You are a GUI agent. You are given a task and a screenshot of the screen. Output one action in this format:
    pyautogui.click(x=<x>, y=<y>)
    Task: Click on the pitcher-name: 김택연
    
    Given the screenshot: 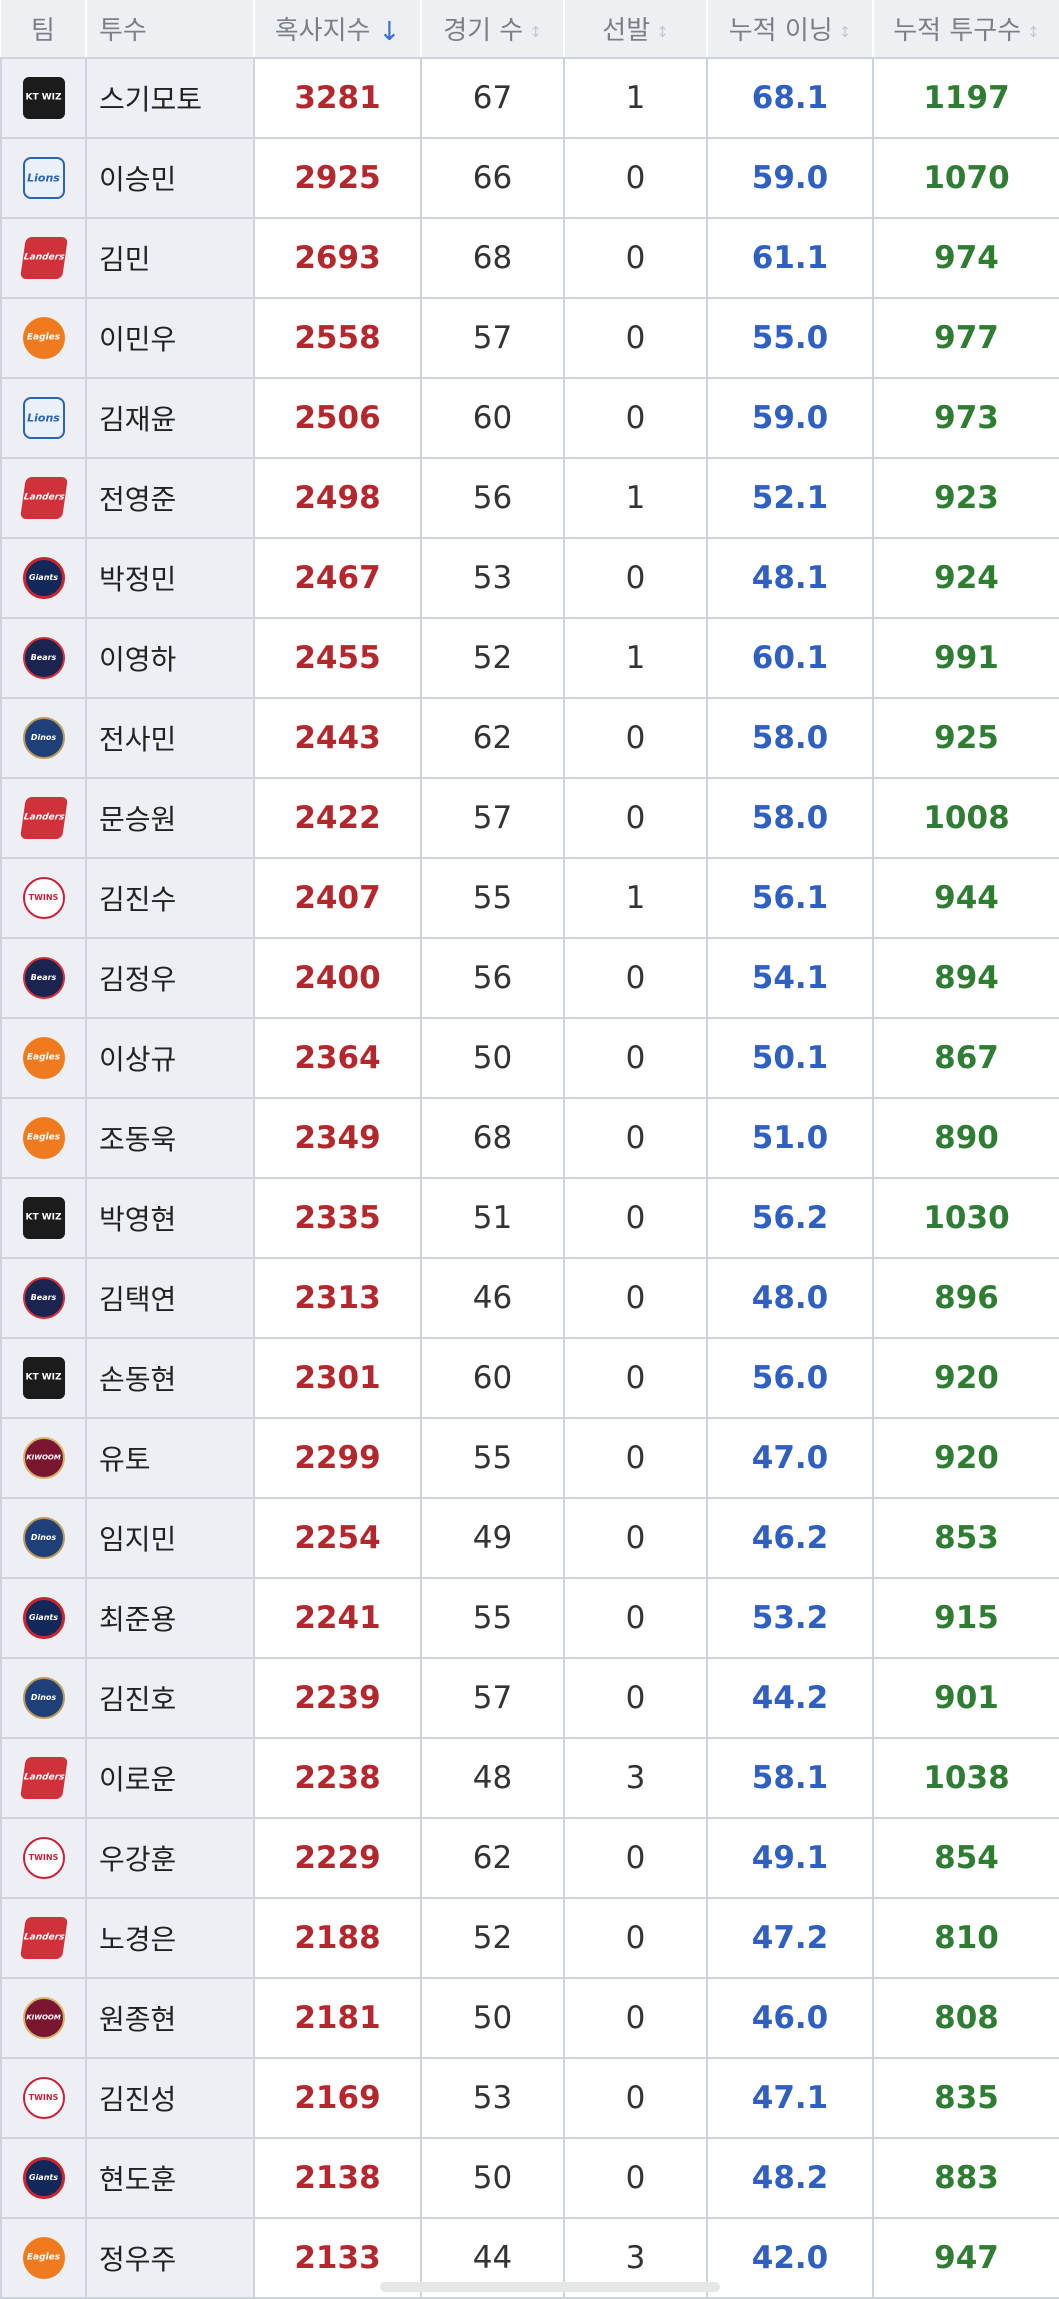 What is the action you would take?
    pyautogui.click(x=170, y=1298)
    